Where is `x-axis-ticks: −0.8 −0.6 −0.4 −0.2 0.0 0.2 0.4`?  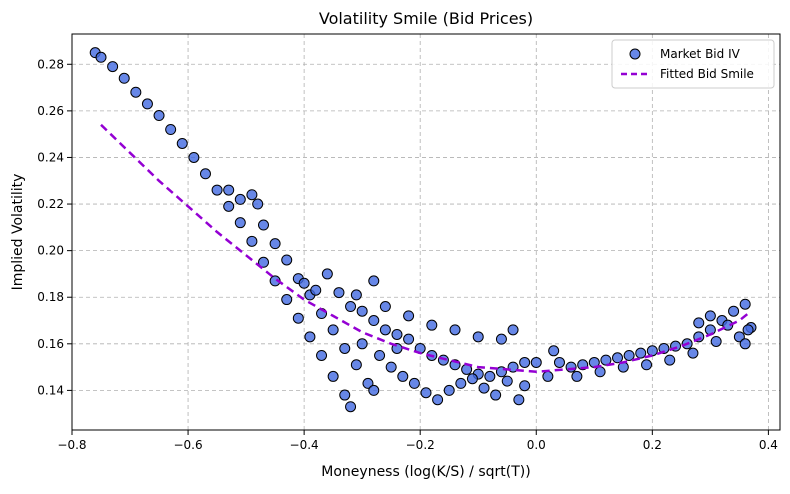
x-axis-ticks: −0.8 −0.6 −0.4 −0.2 0.0 0.2 0.4 is located at coordinates (417, 441).